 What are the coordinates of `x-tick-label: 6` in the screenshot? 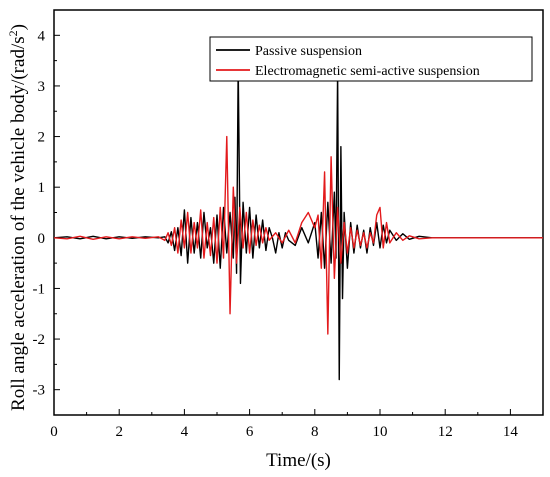 It's located at (250, 432).